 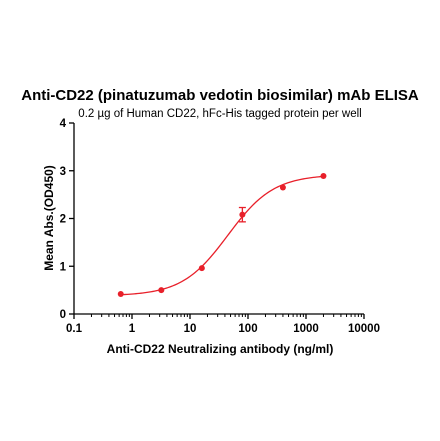 I want to click on plot-area, so click(x=222, y=235).